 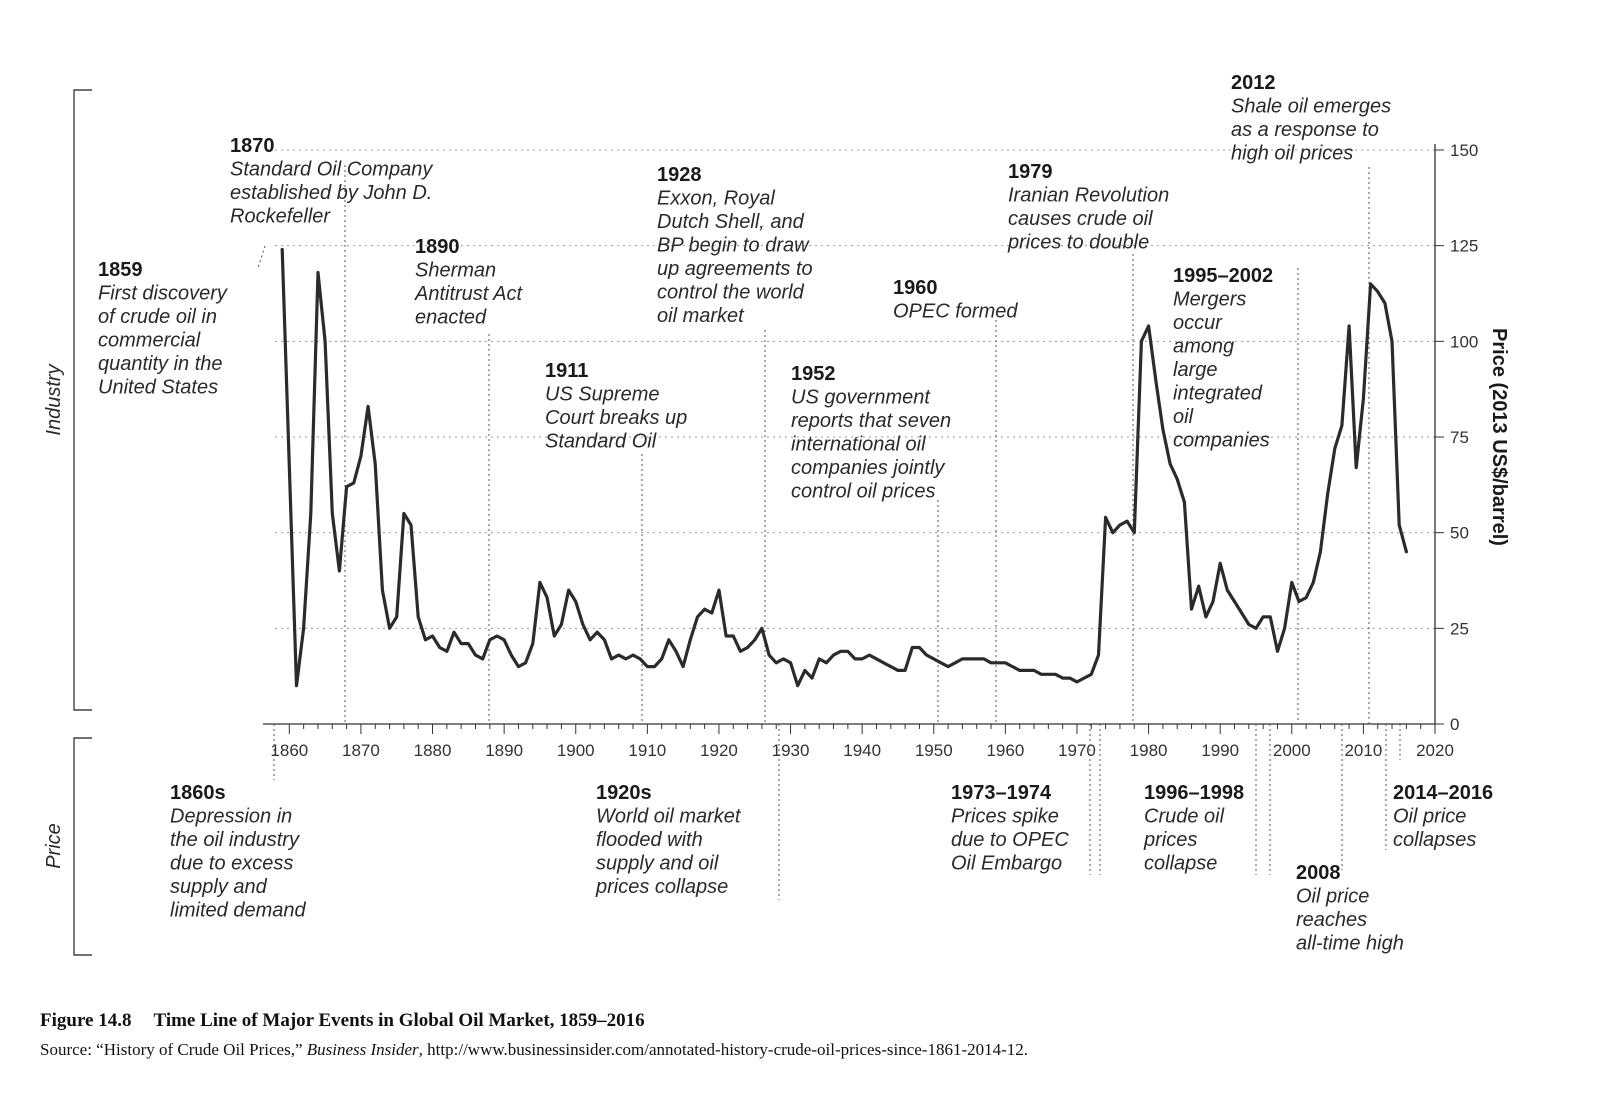 What do you see at coordinates (566, 371) in the screenshot?
I see `annotation-year-1911: 1911` at bounding box center [566, 371].